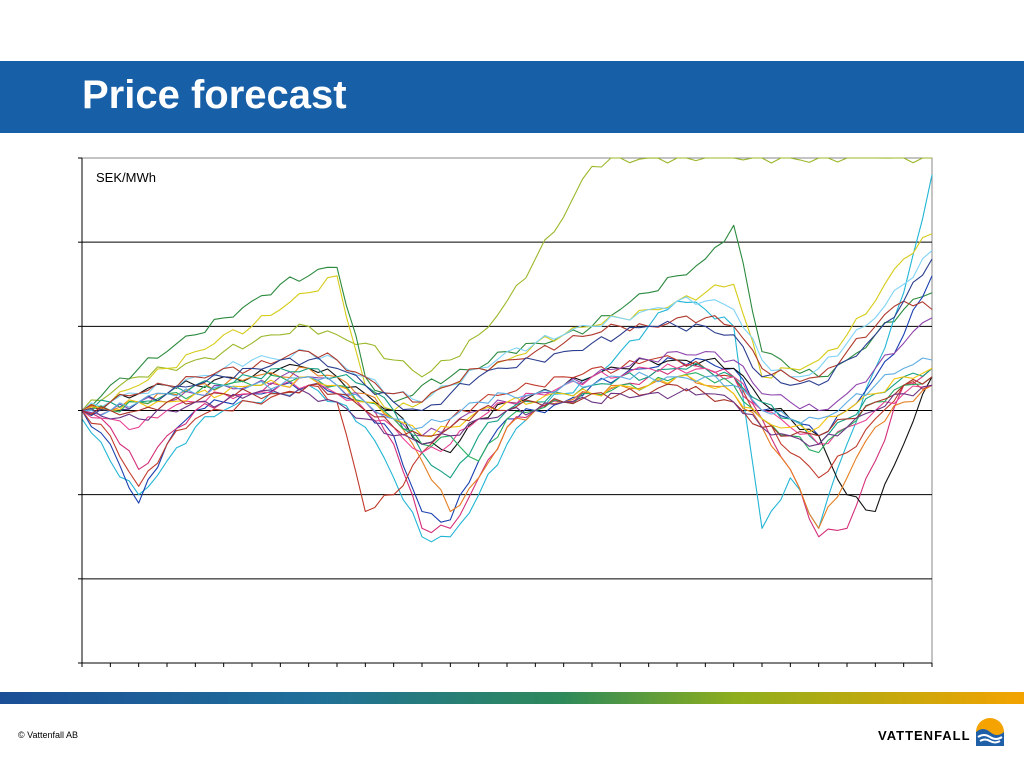  What do you see at coordinates (990, 732) in the screenshot?
I see `vattenfall-logo-icon` at bounding box center [990, 732].